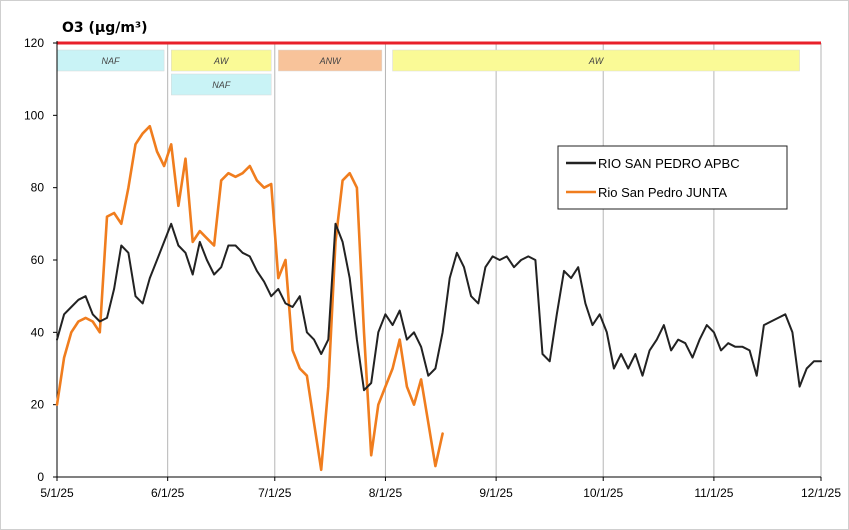 The image size is (849, 530). I want to click on event-bands: NAF AW NAF ANW AW, so click(428, 72).